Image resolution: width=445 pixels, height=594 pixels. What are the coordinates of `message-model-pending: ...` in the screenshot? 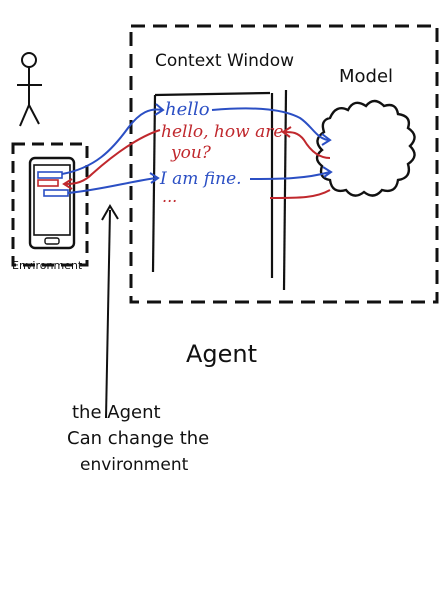 It's located at (169, 196).